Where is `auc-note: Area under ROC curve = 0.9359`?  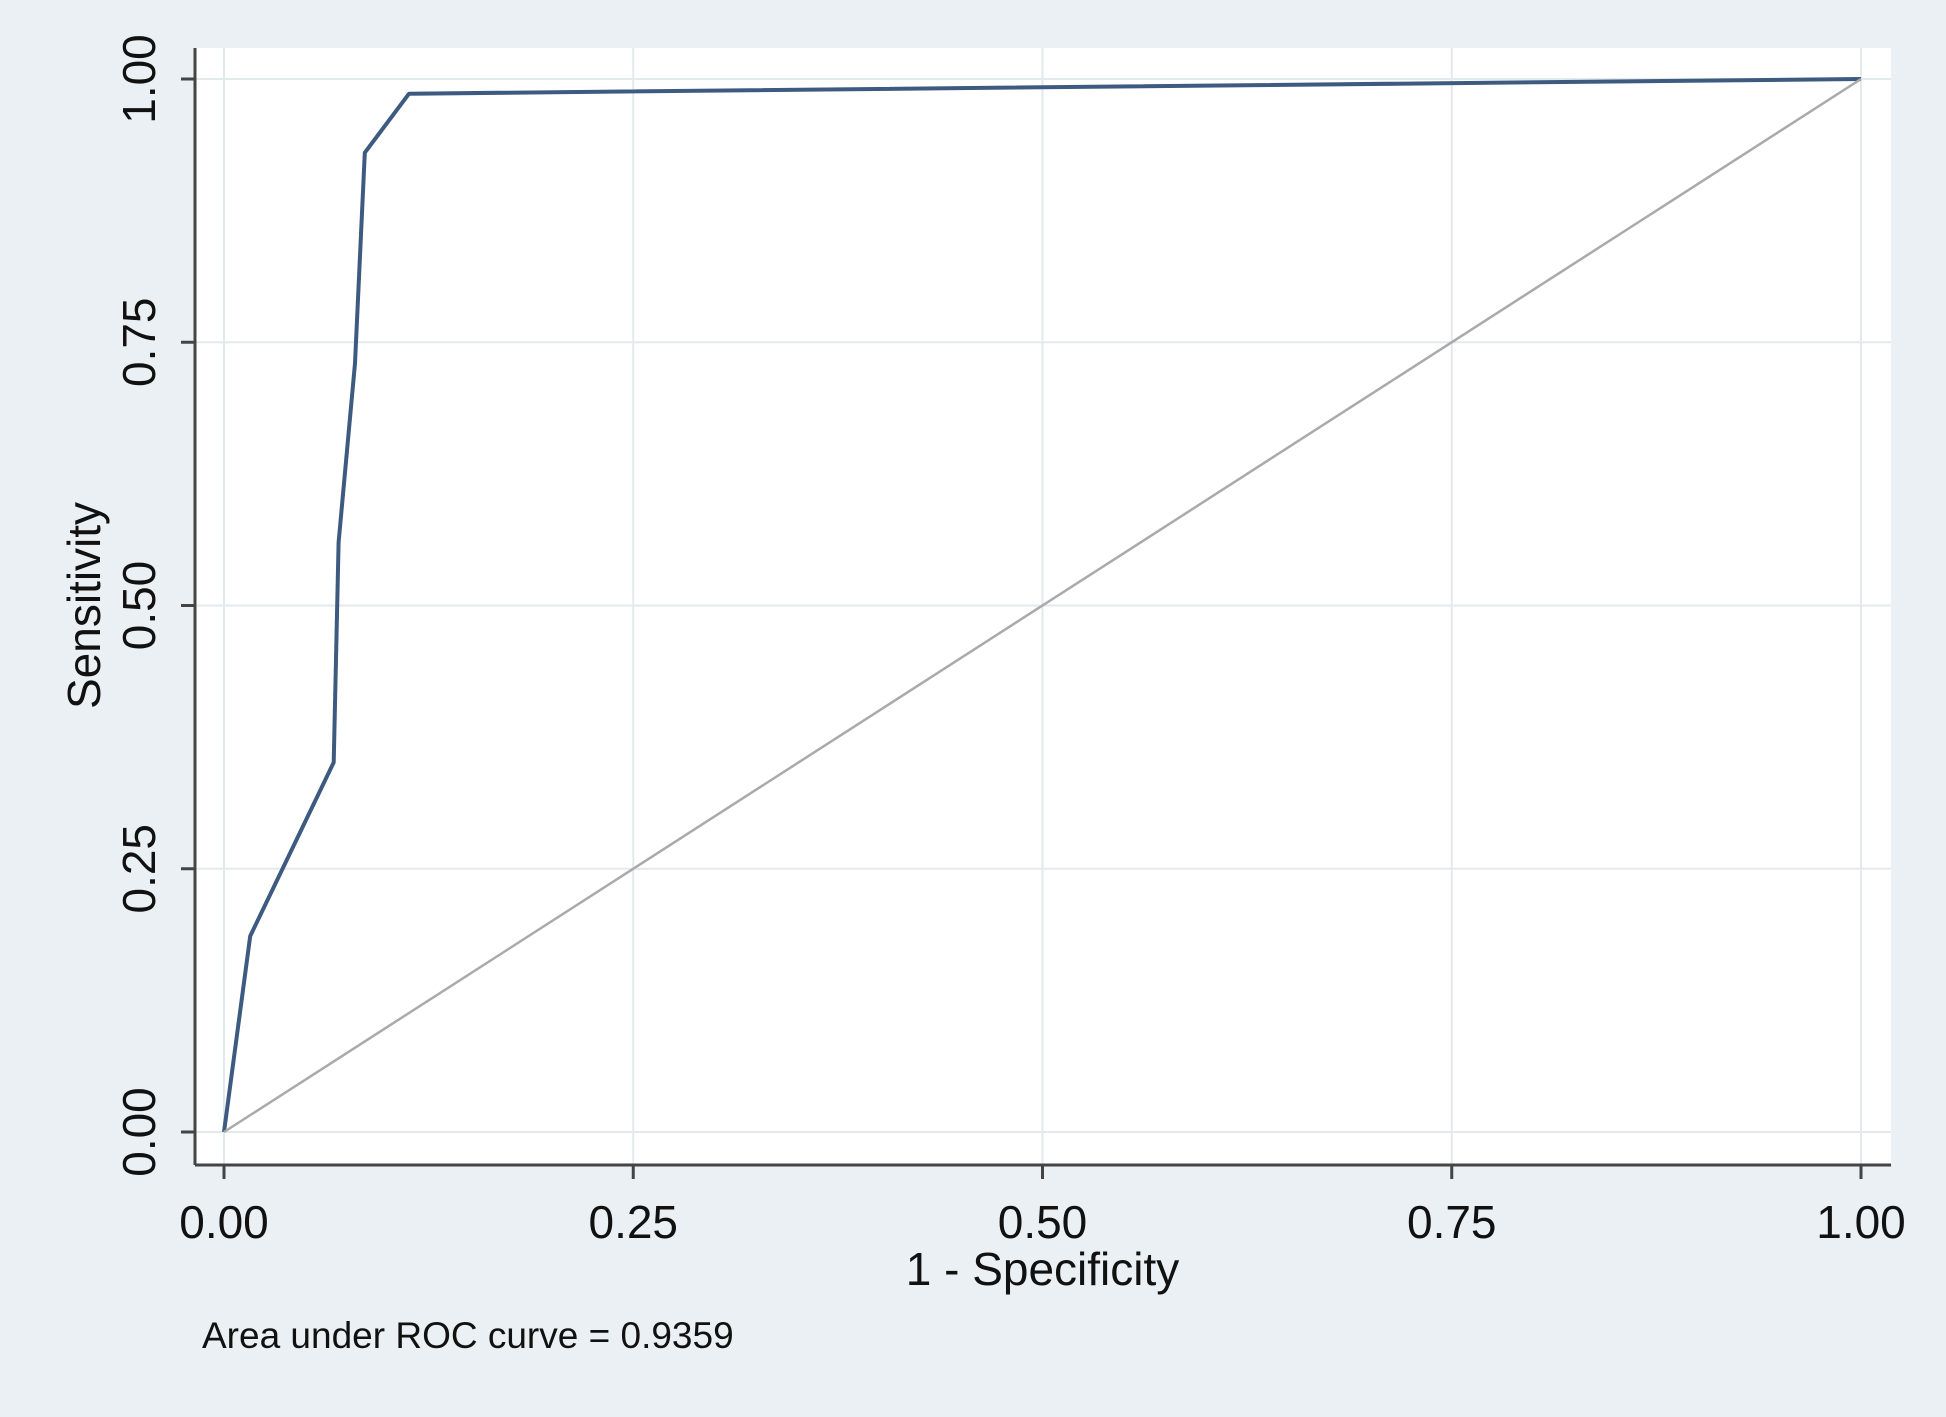
auc-note: Area under ROC curve = 0.9359 is located at coordinates (468, 1335).